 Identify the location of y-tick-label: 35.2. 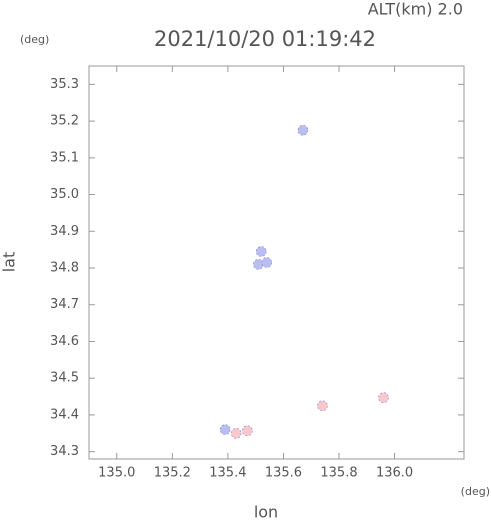
(64, 121).